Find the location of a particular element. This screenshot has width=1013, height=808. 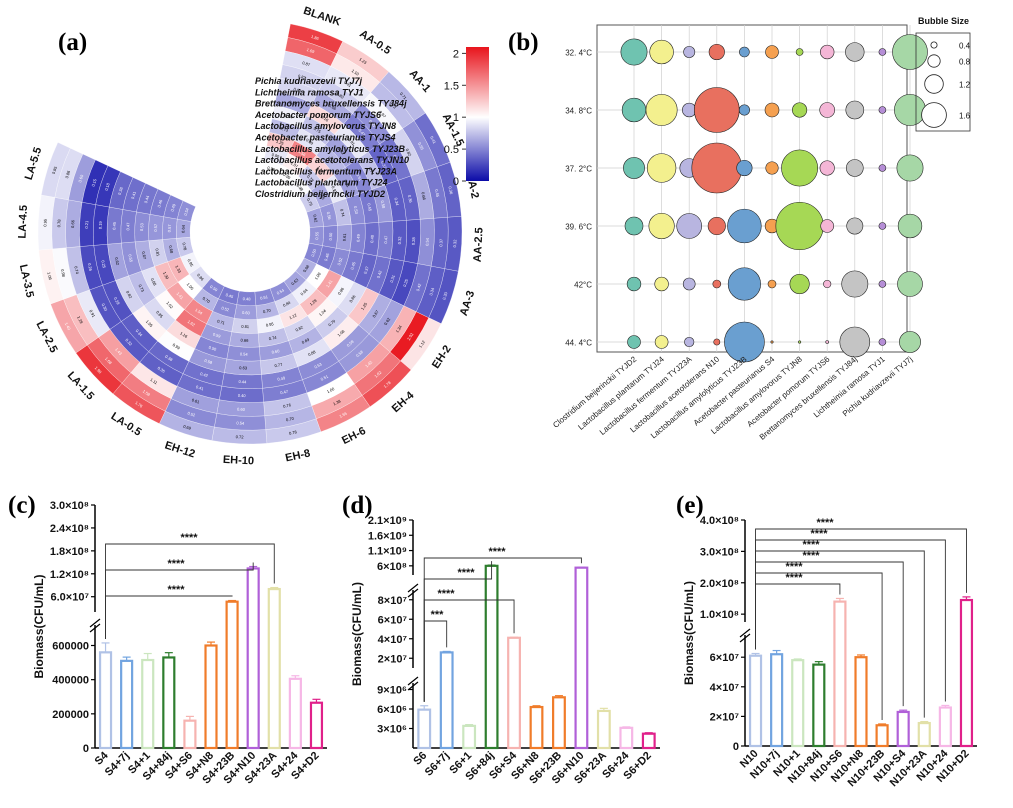

y-tick-label: 1.6×10⁹ is located at coordinates (387, 536).